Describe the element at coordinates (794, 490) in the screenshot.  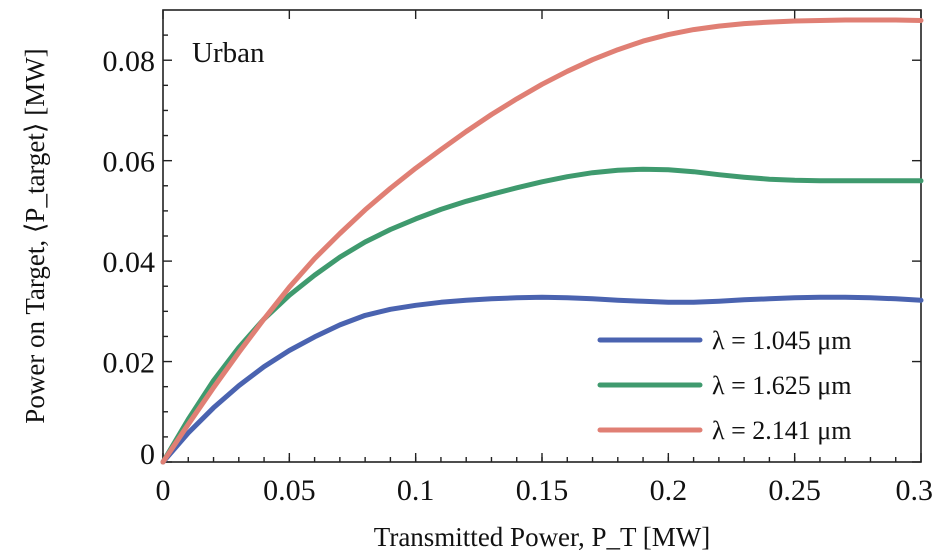
I see `x-tick-label: 0.25` at that location.